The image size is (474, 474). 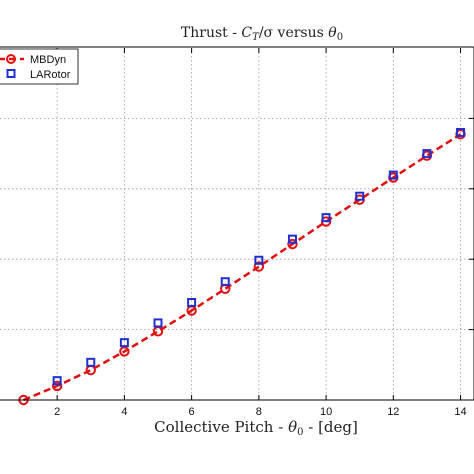 What do you see at coordinates (211, 33) in the screenshot?
I see `chart-title-pre: Thrust -` at bounding box center [211, 33].